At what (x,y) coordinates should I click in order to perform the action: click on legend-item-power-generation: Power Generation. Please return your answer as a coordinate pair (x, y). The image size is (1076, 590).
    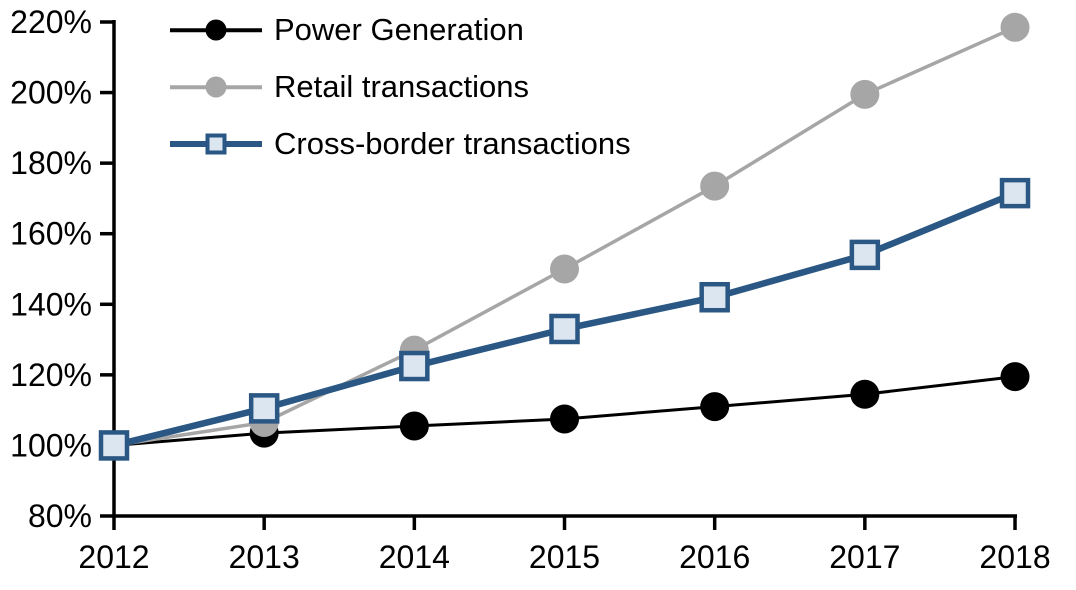
    Looking at the image, I should click on (400, 30).